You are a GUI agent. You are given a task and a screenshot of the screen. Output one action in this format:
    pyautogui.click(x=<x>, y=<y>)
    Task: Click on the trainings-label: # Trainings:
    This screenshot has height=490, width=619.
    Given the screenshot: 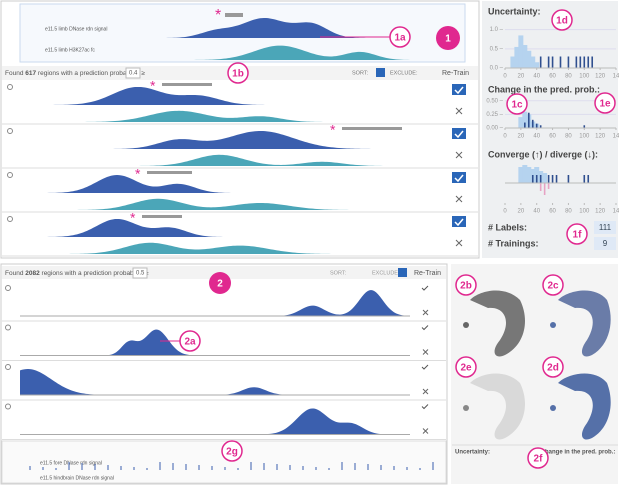 What is the action you would take?
    pyautogui.click(x=513, y=243)
    